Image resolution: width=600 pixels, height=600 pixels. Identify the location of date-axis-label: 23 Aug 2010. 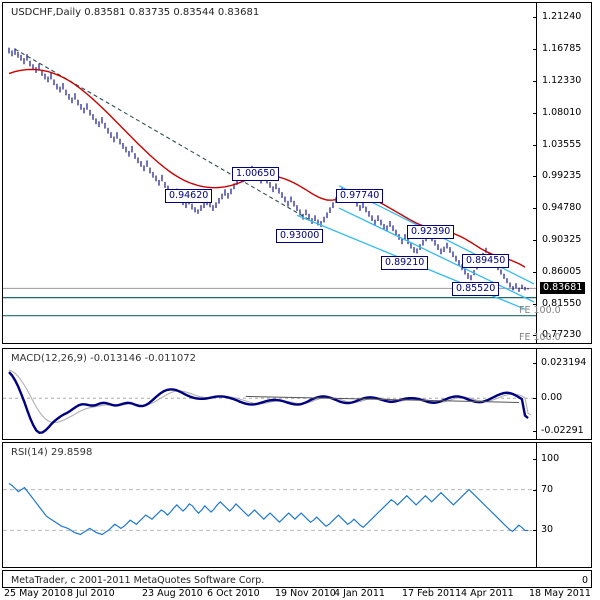
(172, 593).